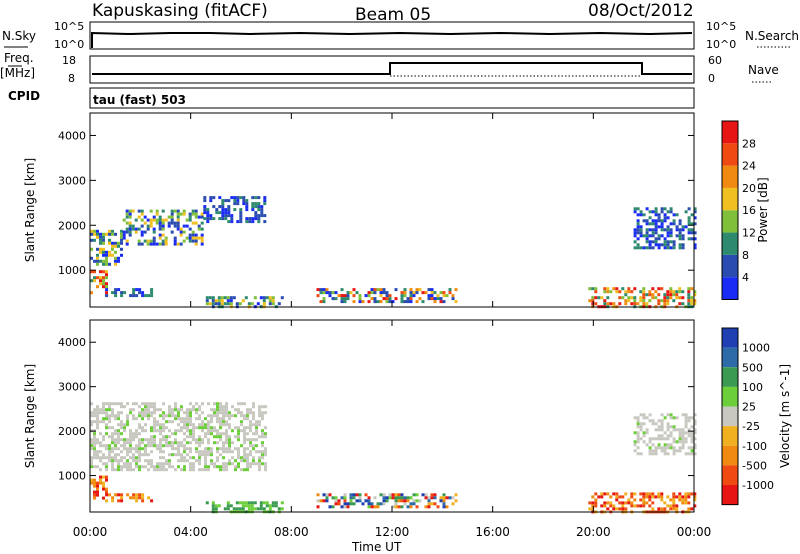  Describe the element at coordinates (752, 367) in the screenshot. I see `colorbar-tick-label: 500` at that location.